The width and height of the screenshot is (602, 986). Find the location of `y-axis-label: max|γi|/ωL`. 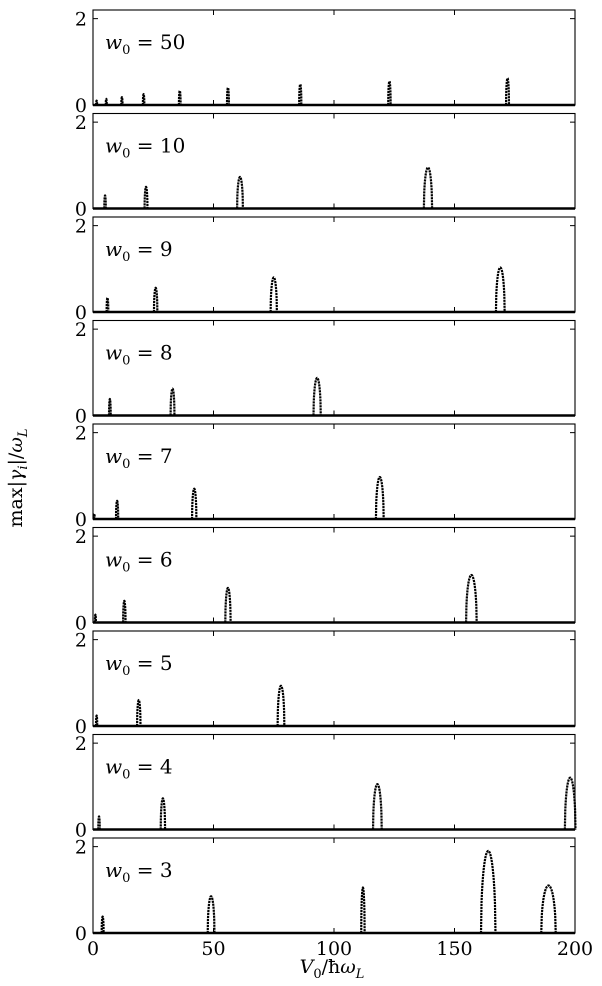

y-axis-label: max|γi|/ωL is located at coordinates (18, 478).